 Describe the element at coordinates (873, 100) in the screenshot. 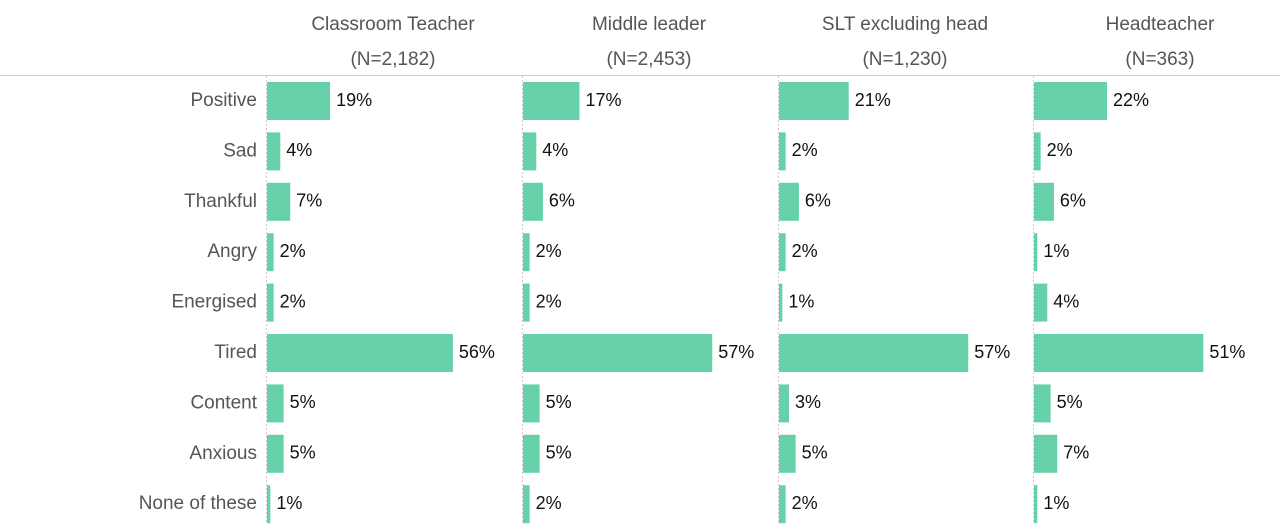

I see `value-label: 21%` at that location.